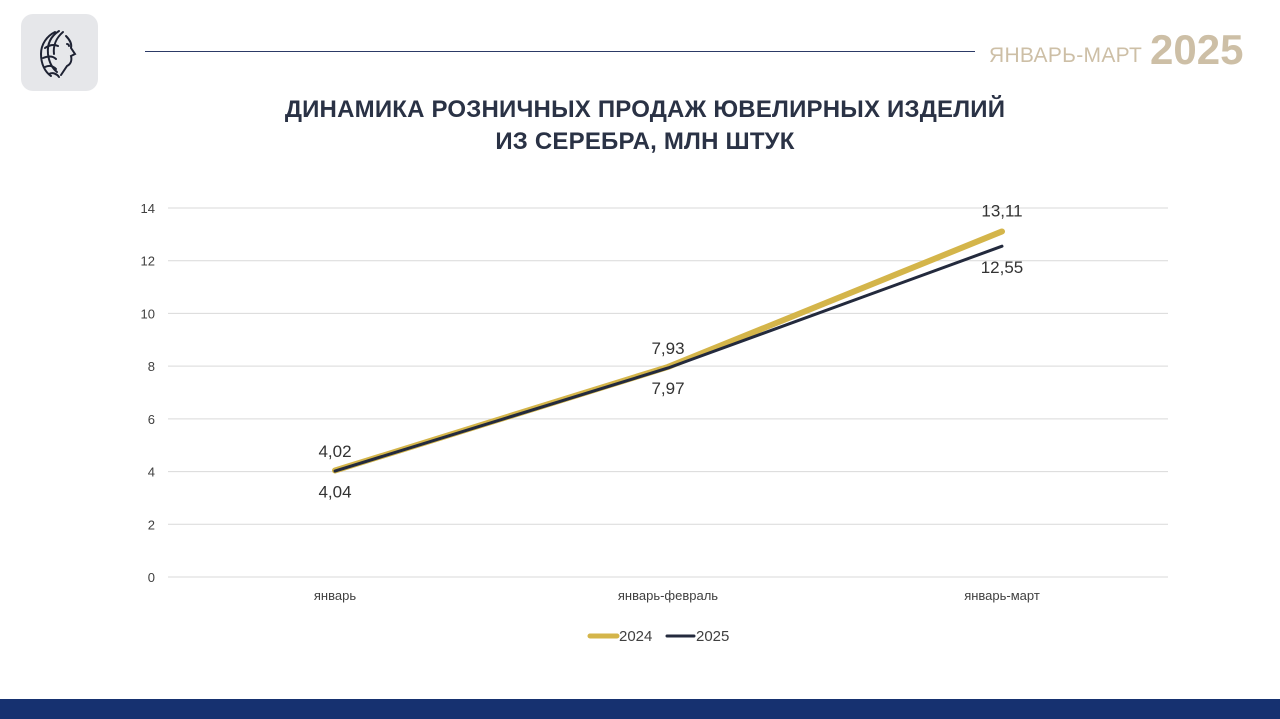 The height and width of the screenshot is (719, 1280). Describe the element at coordinates (1066, 55) in the screenshot. I see `report-period: ЯНВАРЬ-МАРТ` at that location.